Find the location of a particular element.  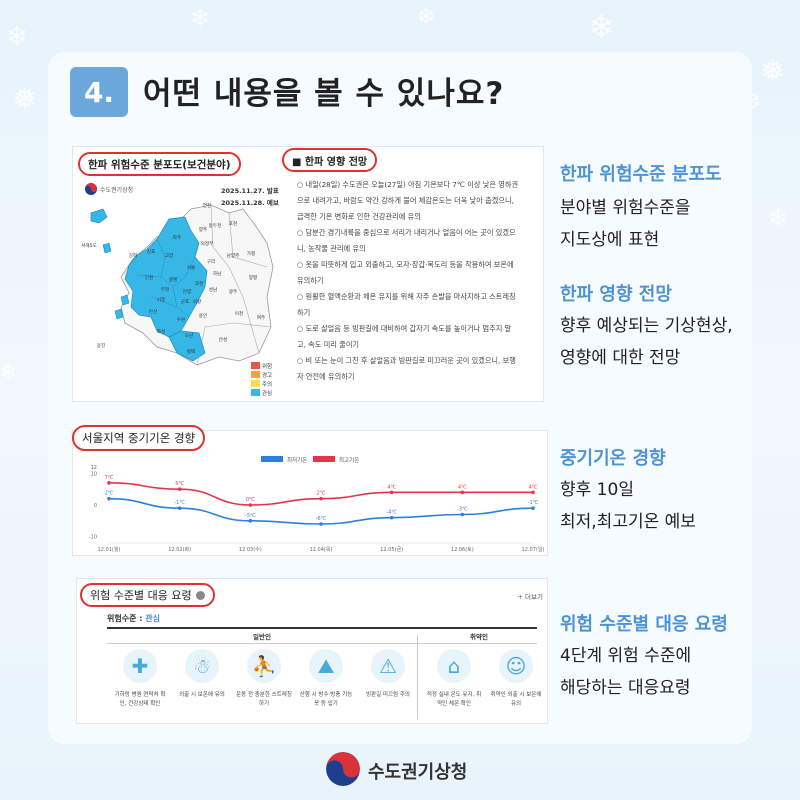

group-divider is located at coordinates (417, 677).